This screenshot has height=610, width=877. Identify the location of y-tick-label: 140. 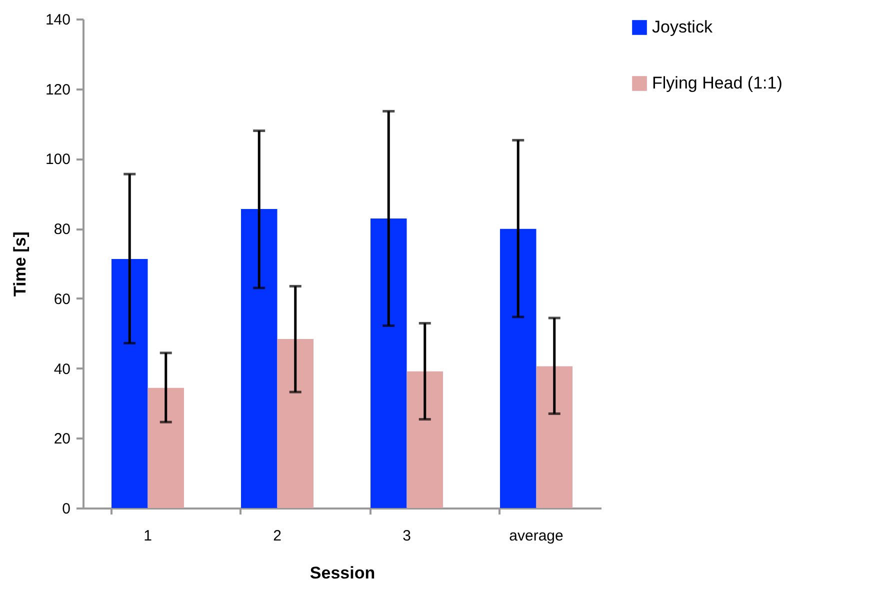
(57, 20).